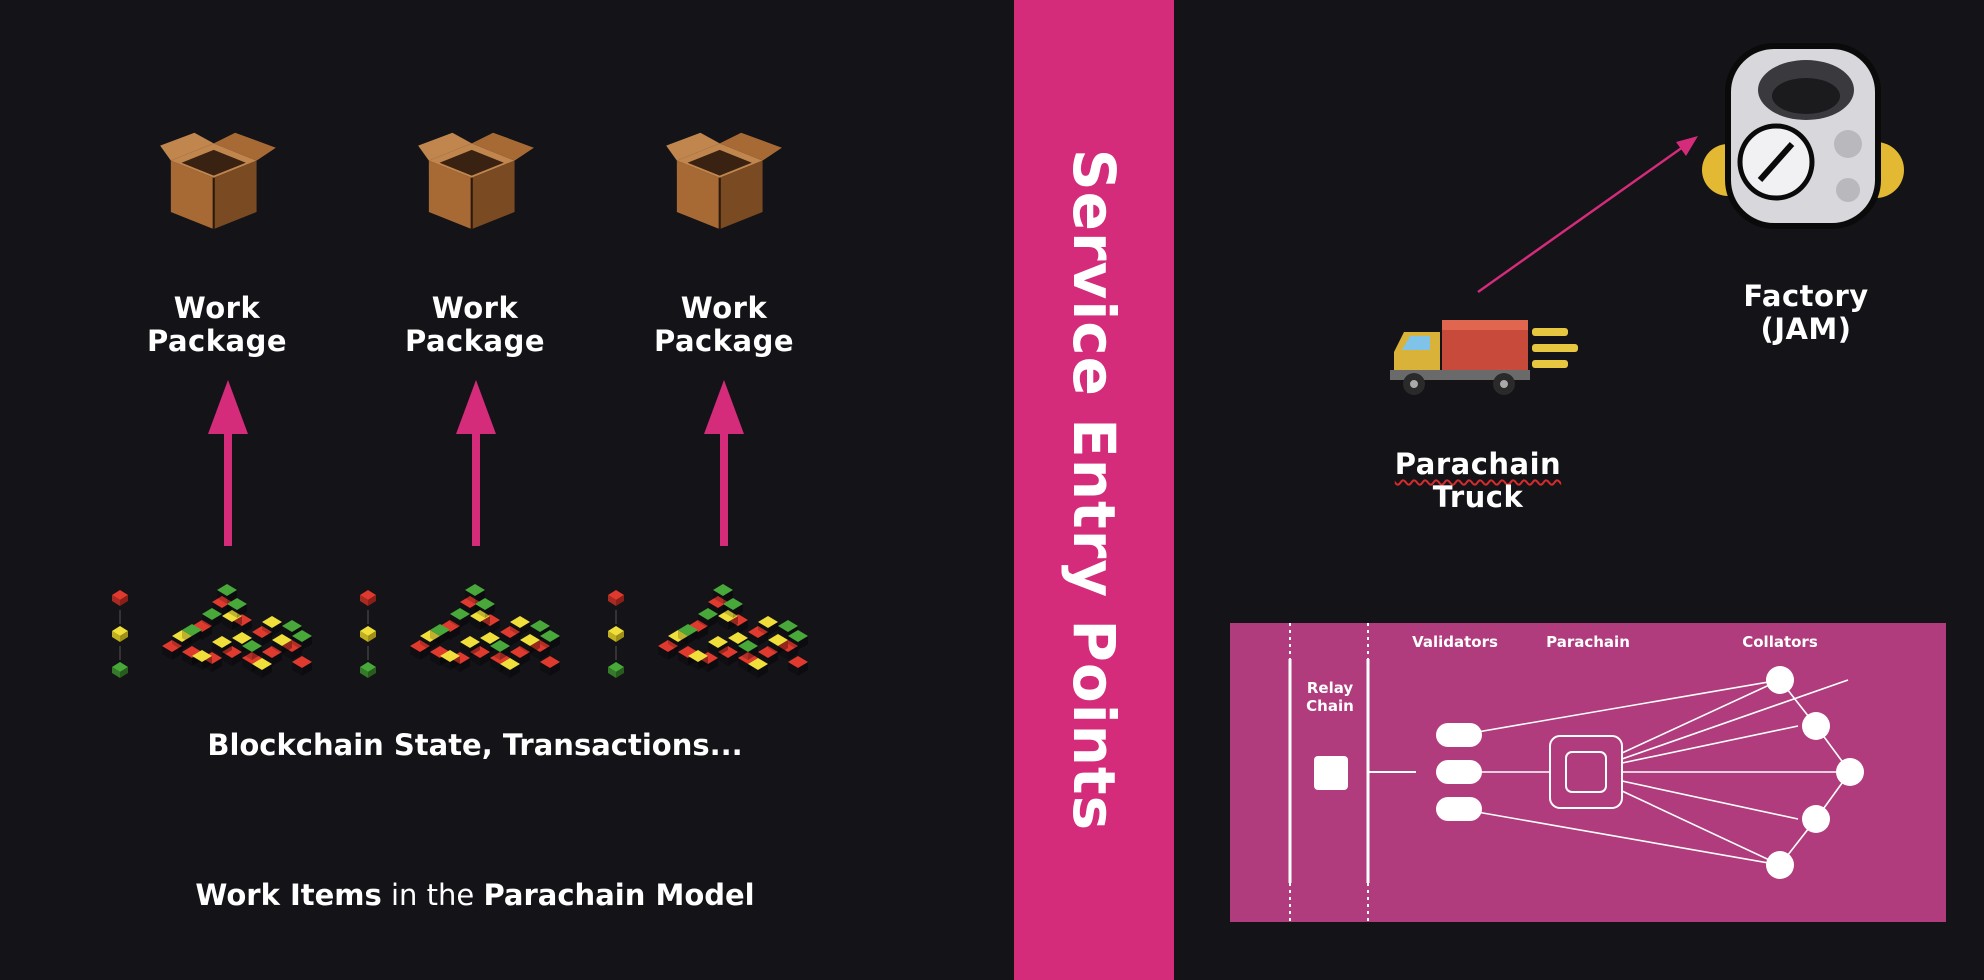  What do you see at coordinates (1330, 688) in the screenshot?
I see `relay-chain-label-1: Relay` at bounding box center [1330, 688].